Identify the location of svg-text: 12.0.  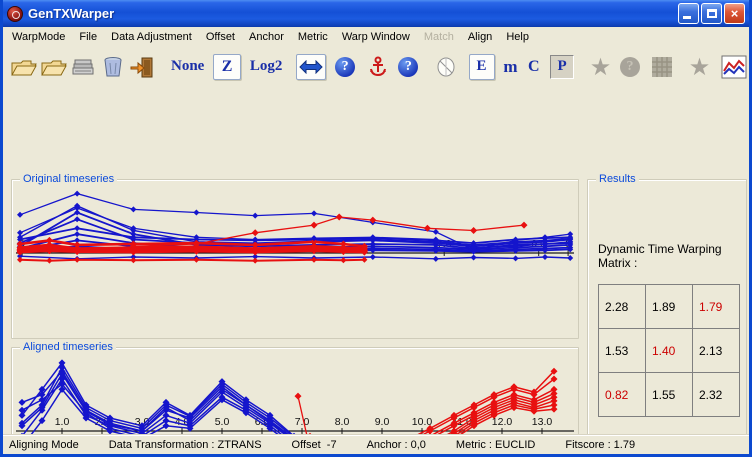
(502, 422).